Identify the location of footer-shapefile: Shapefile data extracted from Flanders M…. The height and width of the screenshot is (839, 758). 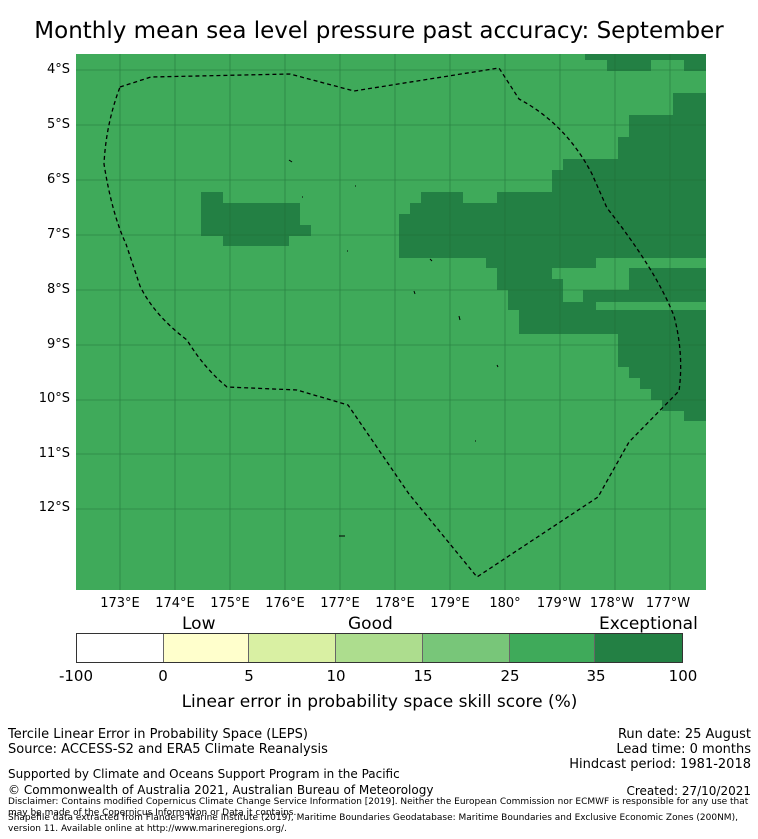
(373, 823).